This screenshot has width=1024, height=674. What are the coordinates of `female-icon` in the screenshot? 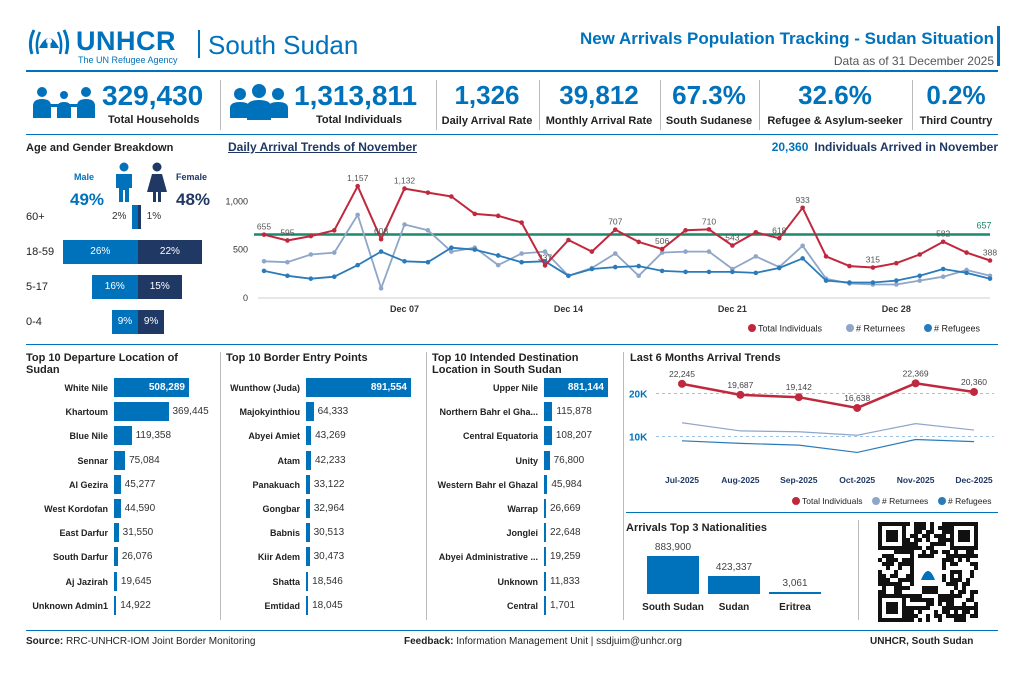 It's located at (157, 182).